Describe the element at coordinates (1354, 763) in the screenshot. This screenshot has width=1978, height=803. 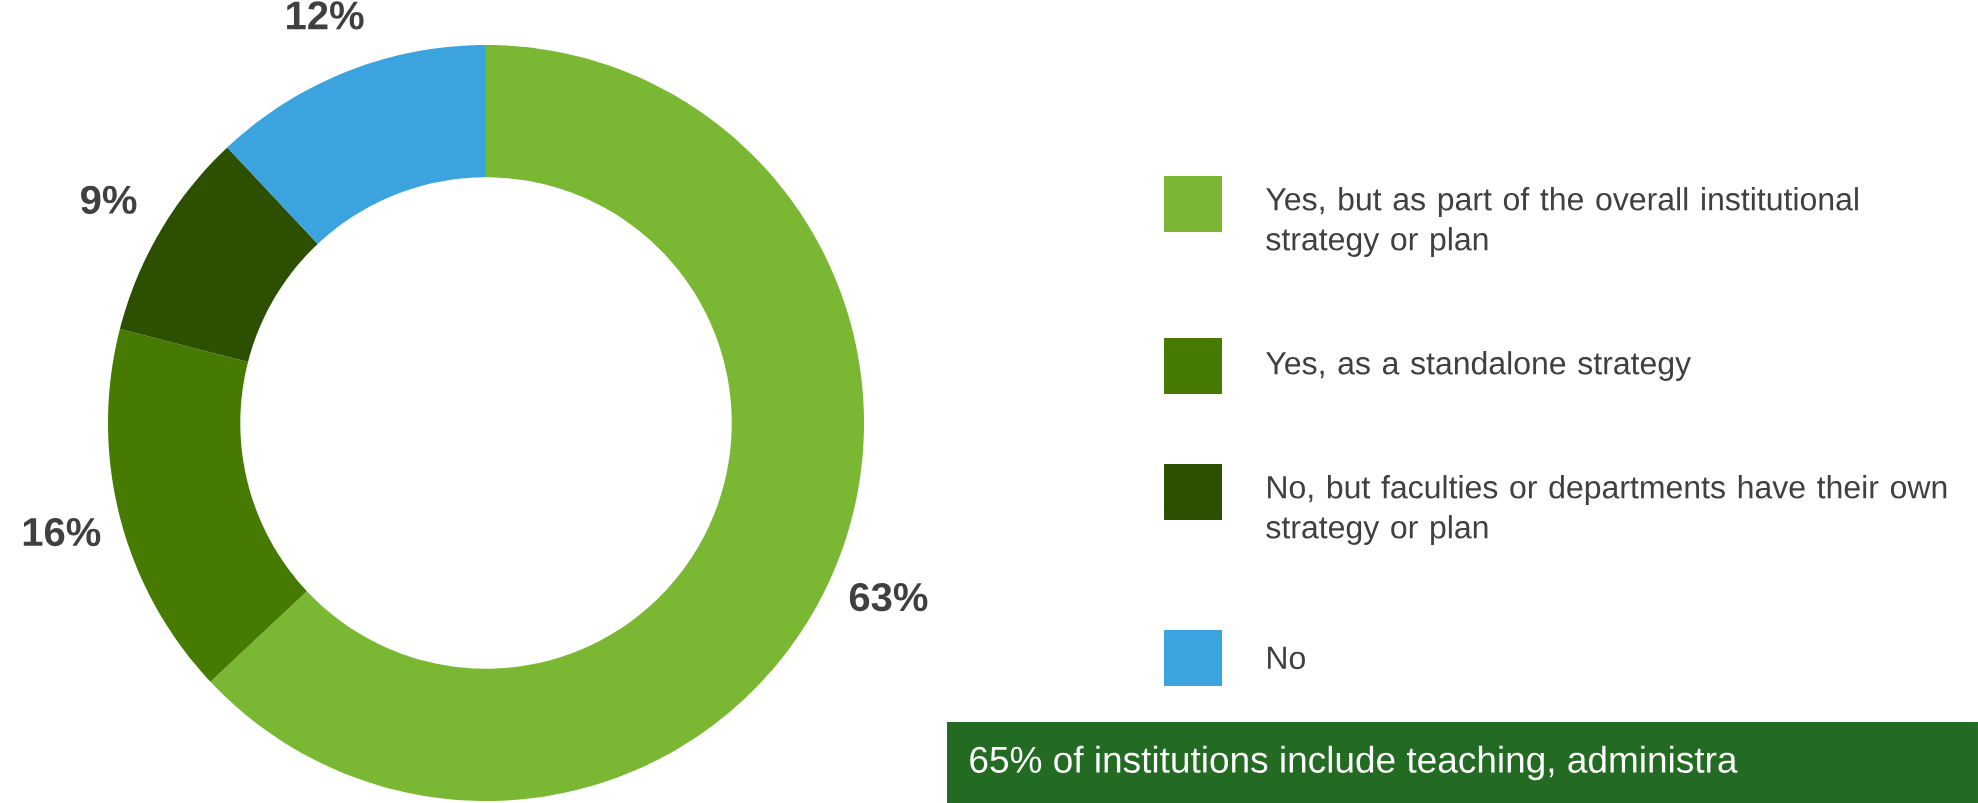
I see `text: 65% of institutions include teaching, administra` at that location.